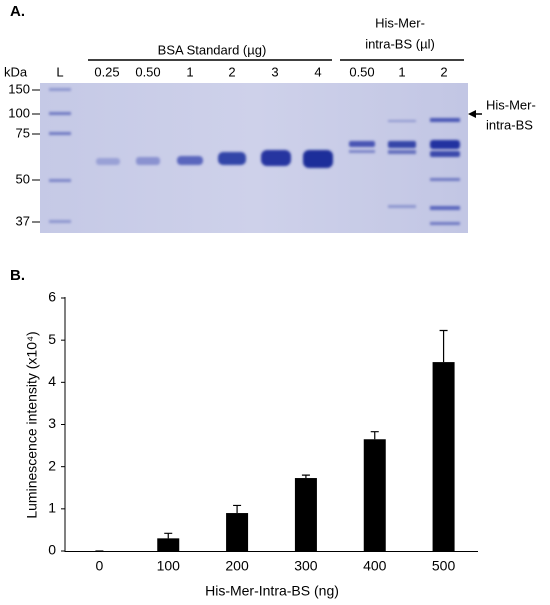  I want to click on x-tick-label: 0, so click(100, 566).